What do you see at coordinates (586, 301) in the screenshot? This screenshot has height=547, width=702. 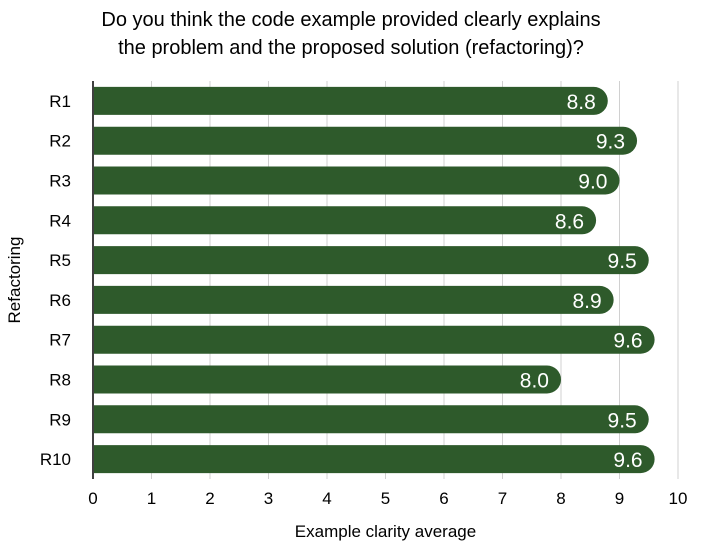 I see `data-label-R6: 8.9` at bounding box center [586, 301].